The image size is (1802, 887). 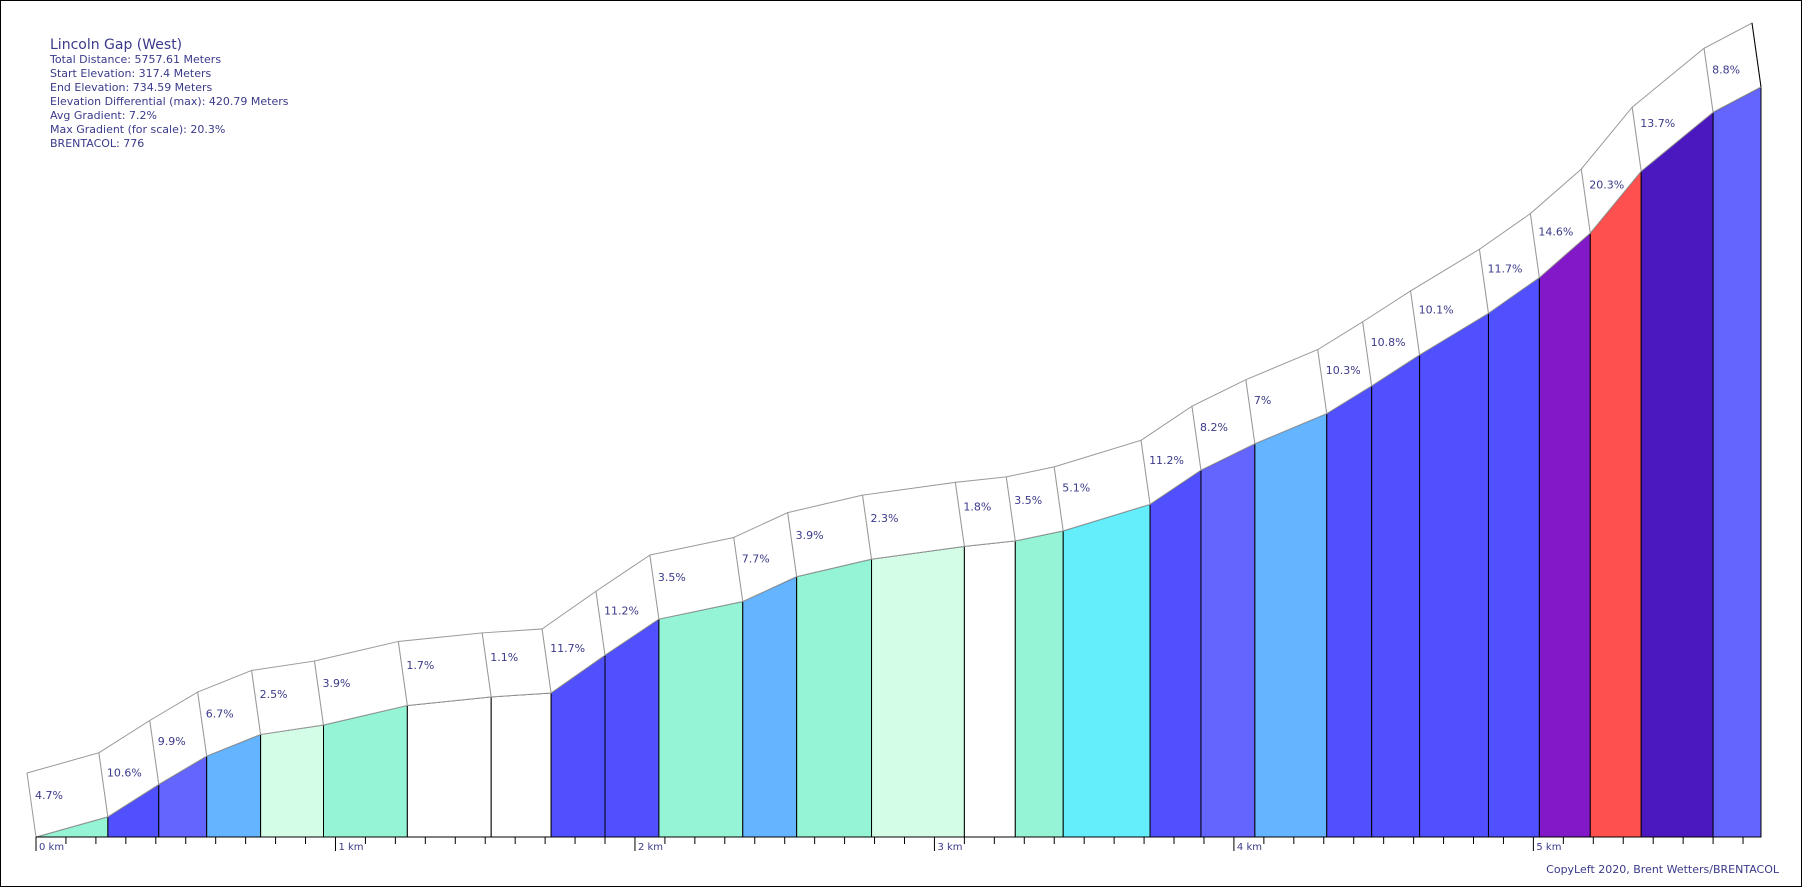 I want to click on gradient-label: 8.8%, so click(x=1726, y=69).